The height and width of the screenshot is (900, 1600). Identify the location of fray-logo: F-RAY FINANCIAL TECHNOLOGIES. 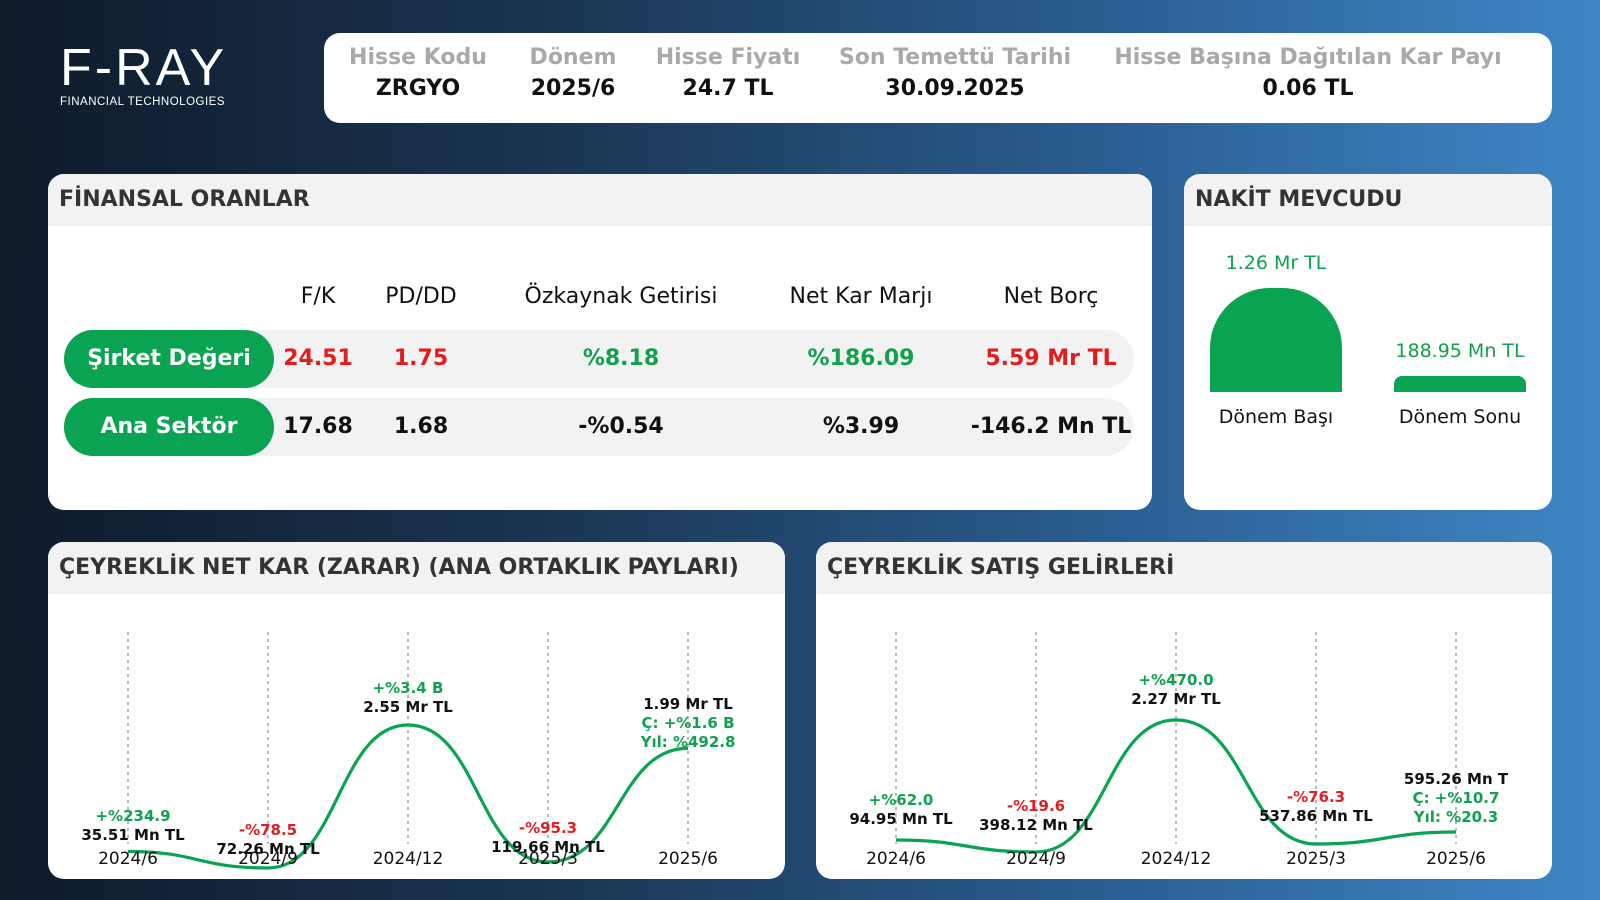
(175, 78).